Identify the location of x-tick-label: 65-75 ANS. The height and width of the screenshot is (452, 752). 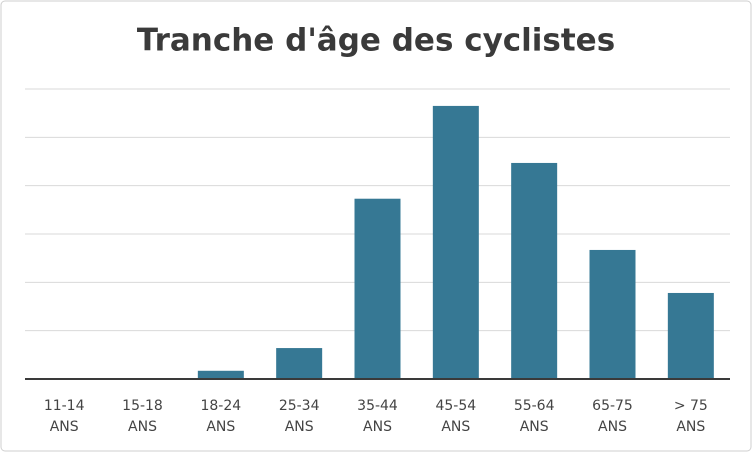
(612, 416).